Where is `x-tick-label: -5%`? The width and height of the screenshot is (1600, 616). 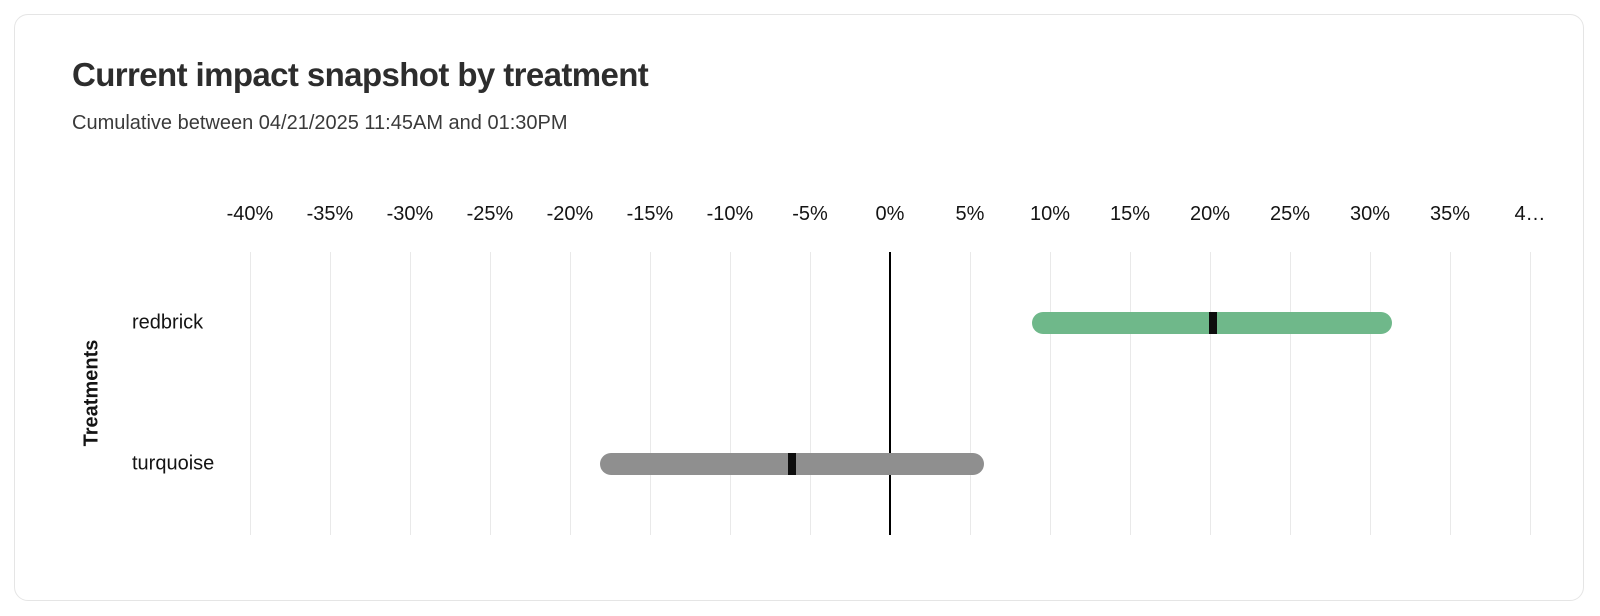 x-tick-label: -5% is located at coordinates (810, 214).